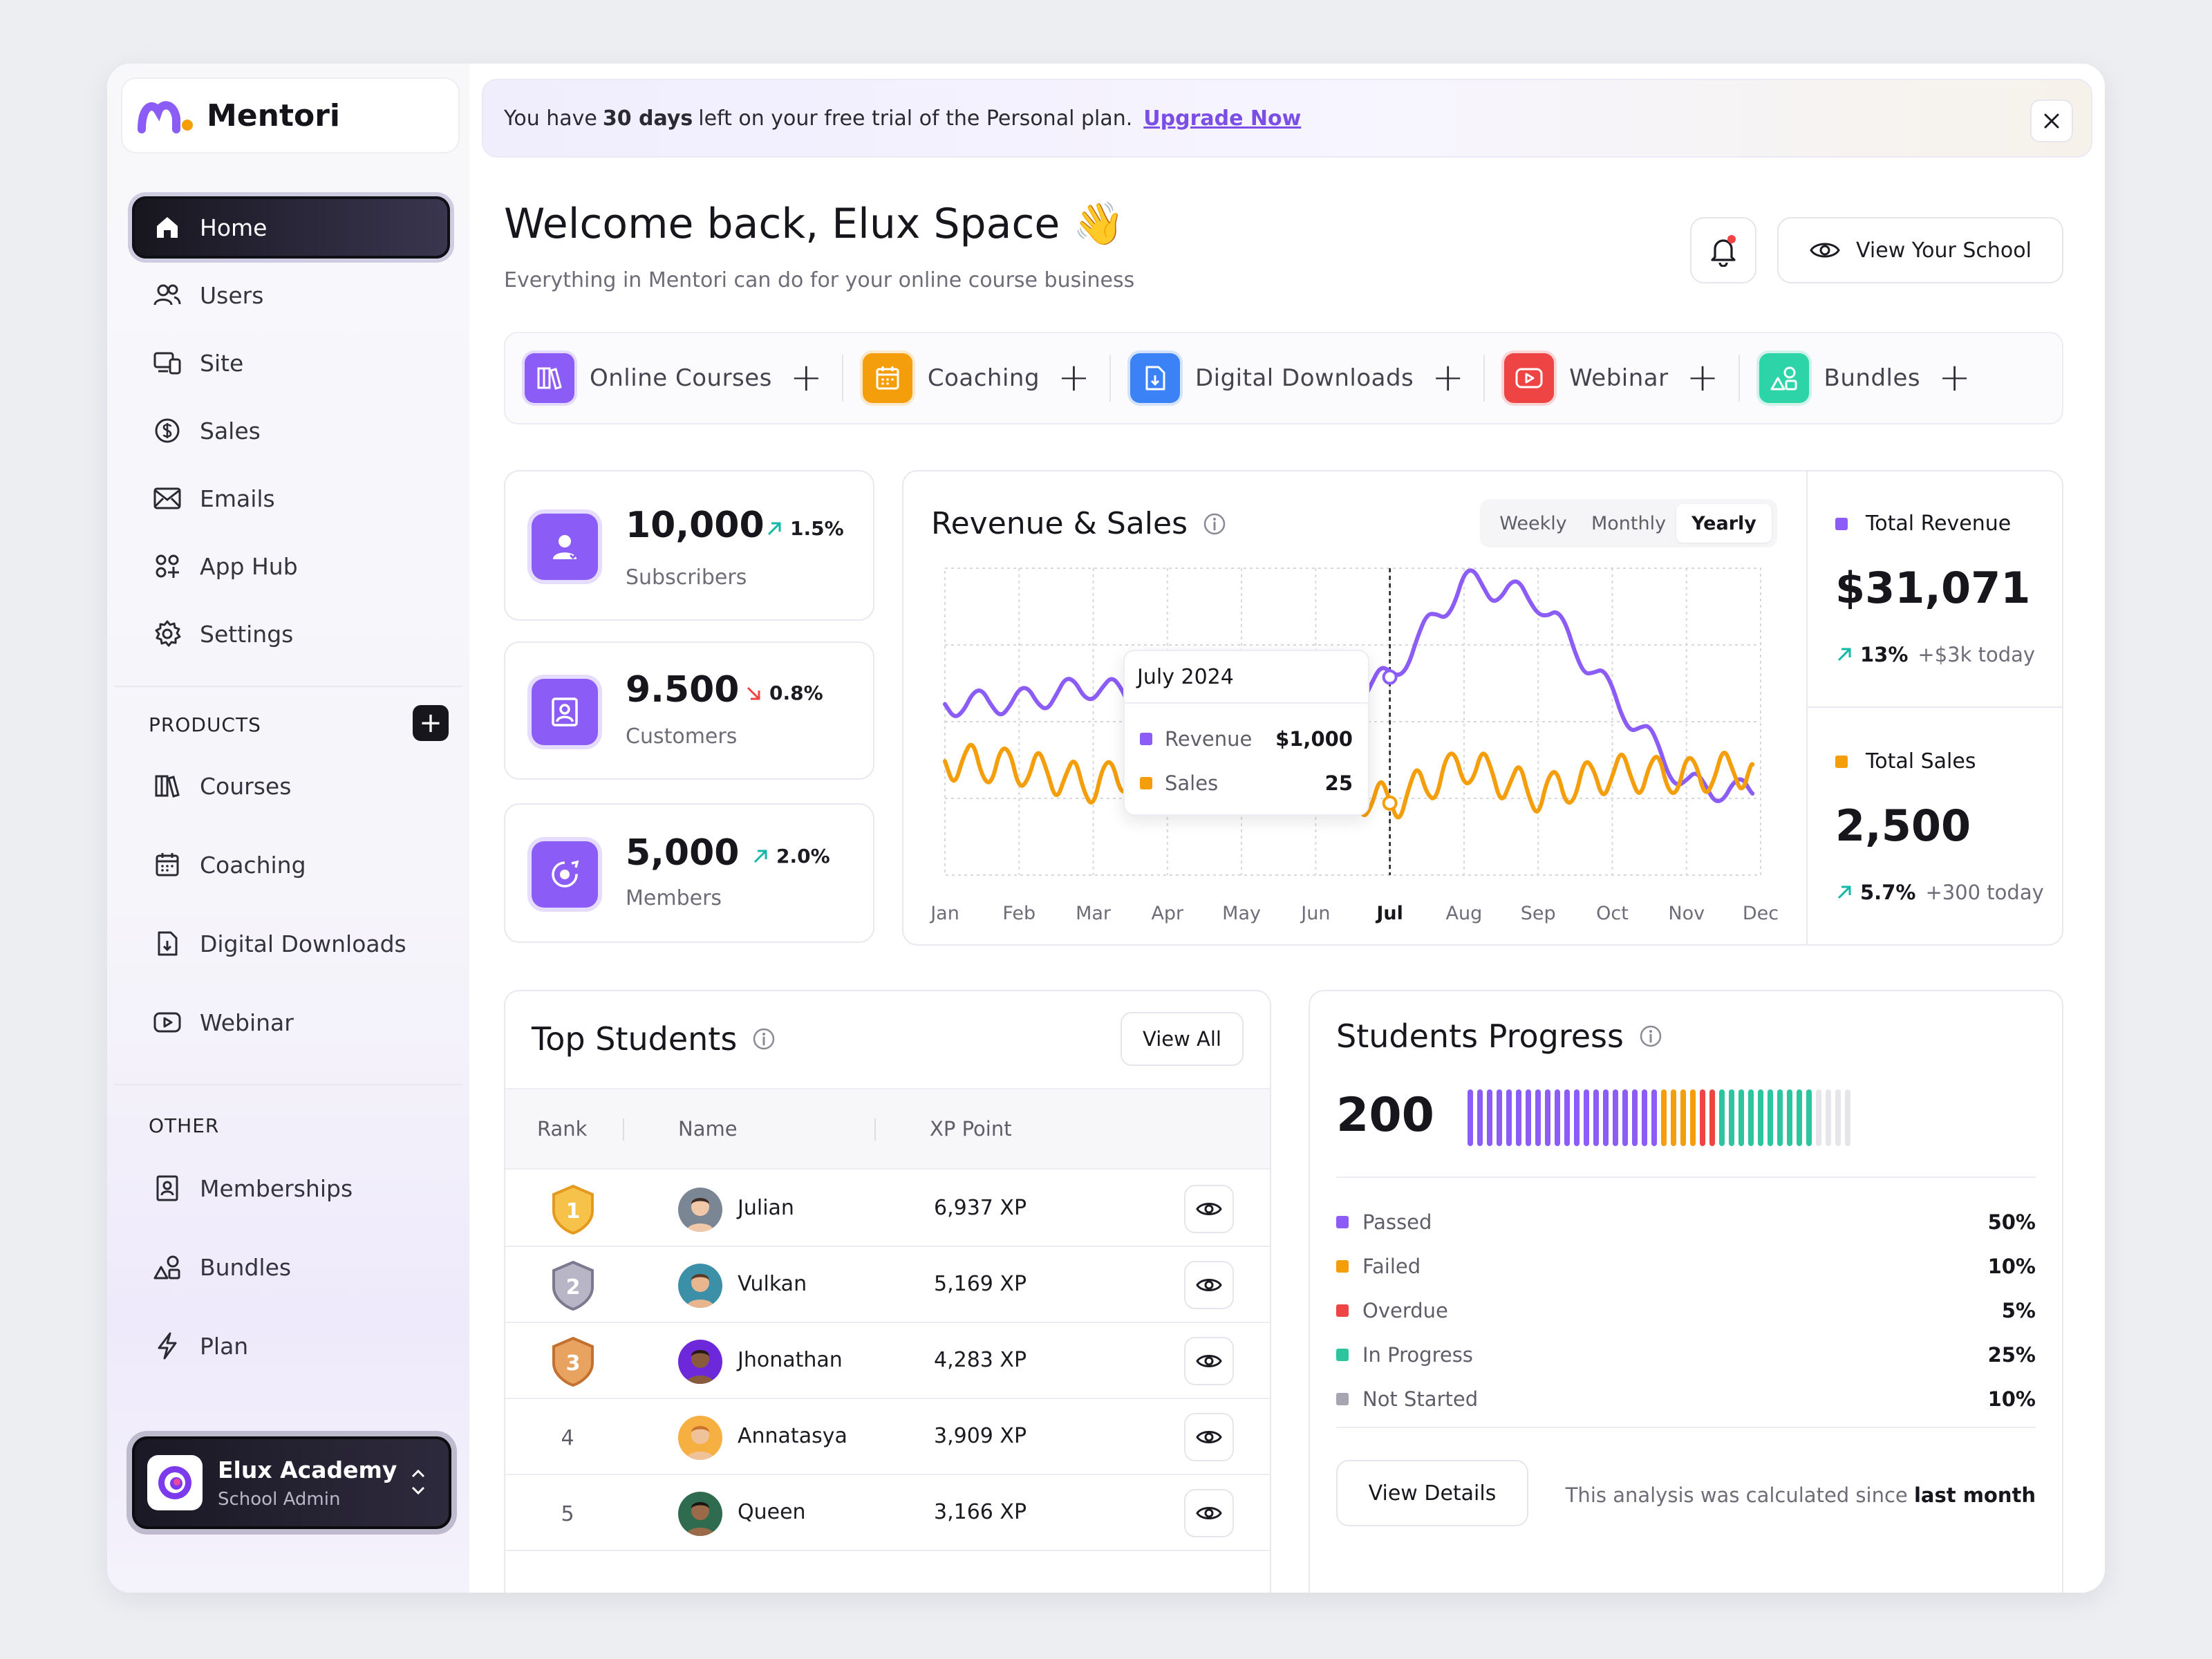  What do you see at coordinates (1405, 1310) in the screenshot?
I see `legend-label: Overdue` at bounding box center [1405, 1310].